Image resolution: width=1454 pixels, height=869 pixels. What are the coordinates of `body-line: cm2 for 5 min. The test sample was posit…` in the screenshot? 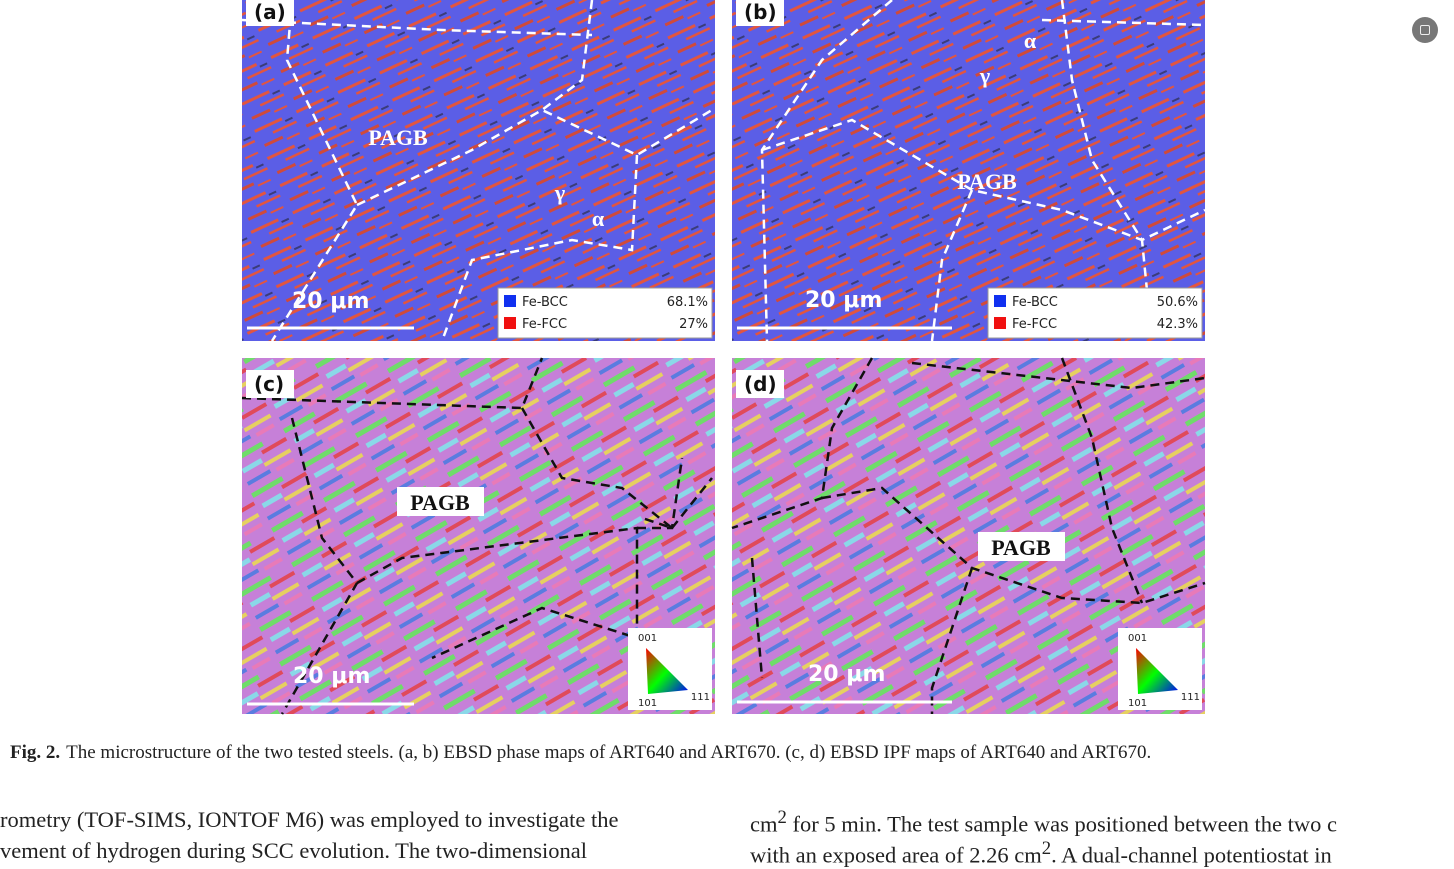 It's located at (1102, 822).